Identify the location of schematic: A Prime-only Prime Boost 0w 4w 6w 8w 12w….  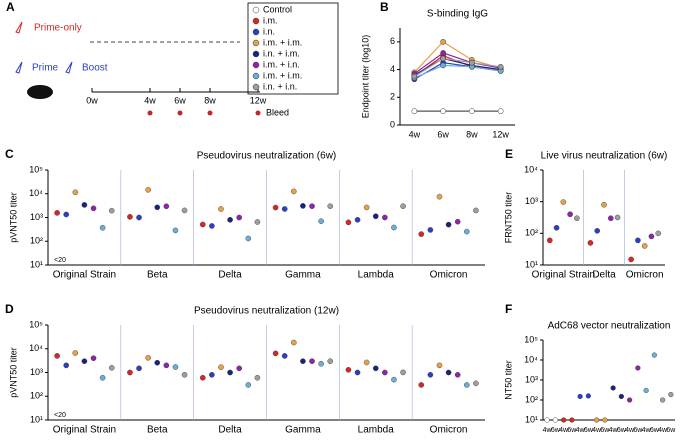
(147, 58).